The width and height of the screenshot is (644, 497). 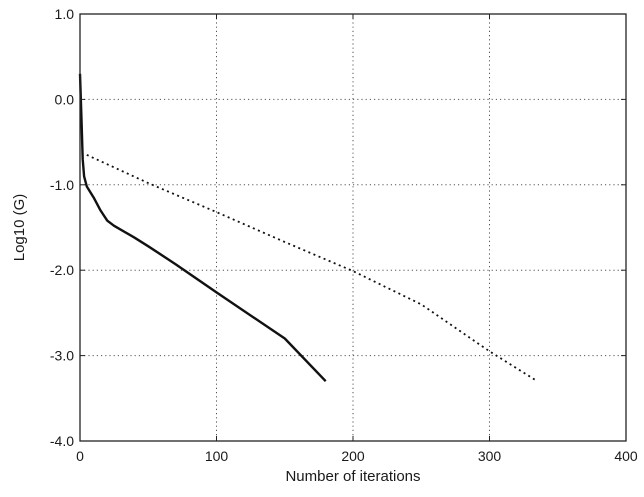 What do you see at coordinates (62, 227) in the screenshot?
I see `y-tick-labels: 1.0 0.0 -1.0 -2.0 -3.0 -4.0` at bounding box center [62, 227].